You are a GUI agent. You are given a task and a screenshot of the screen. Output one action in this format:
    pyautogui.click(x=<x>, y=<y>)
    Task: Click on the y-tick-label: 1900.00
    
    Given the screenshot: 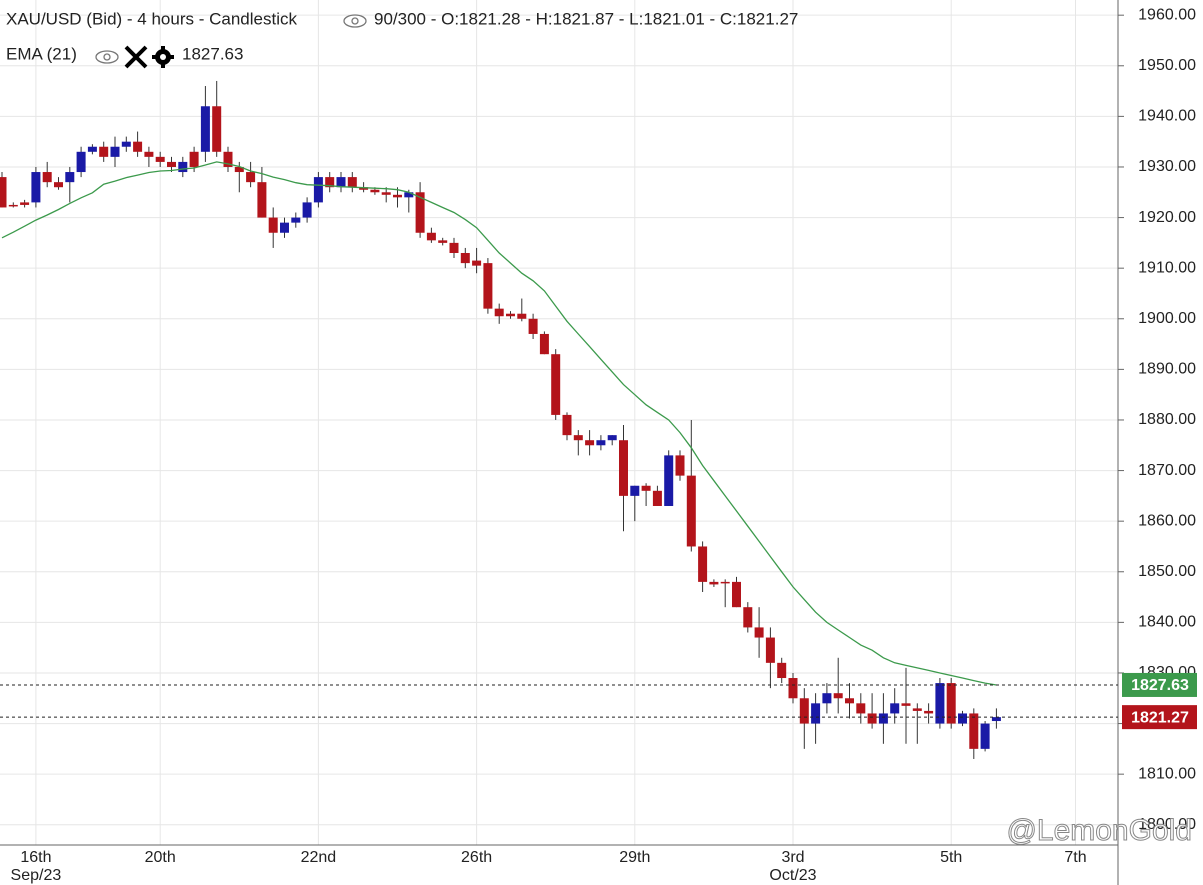 What is the action you would take?
    pyautogui.click(x=1167, y=318)
    